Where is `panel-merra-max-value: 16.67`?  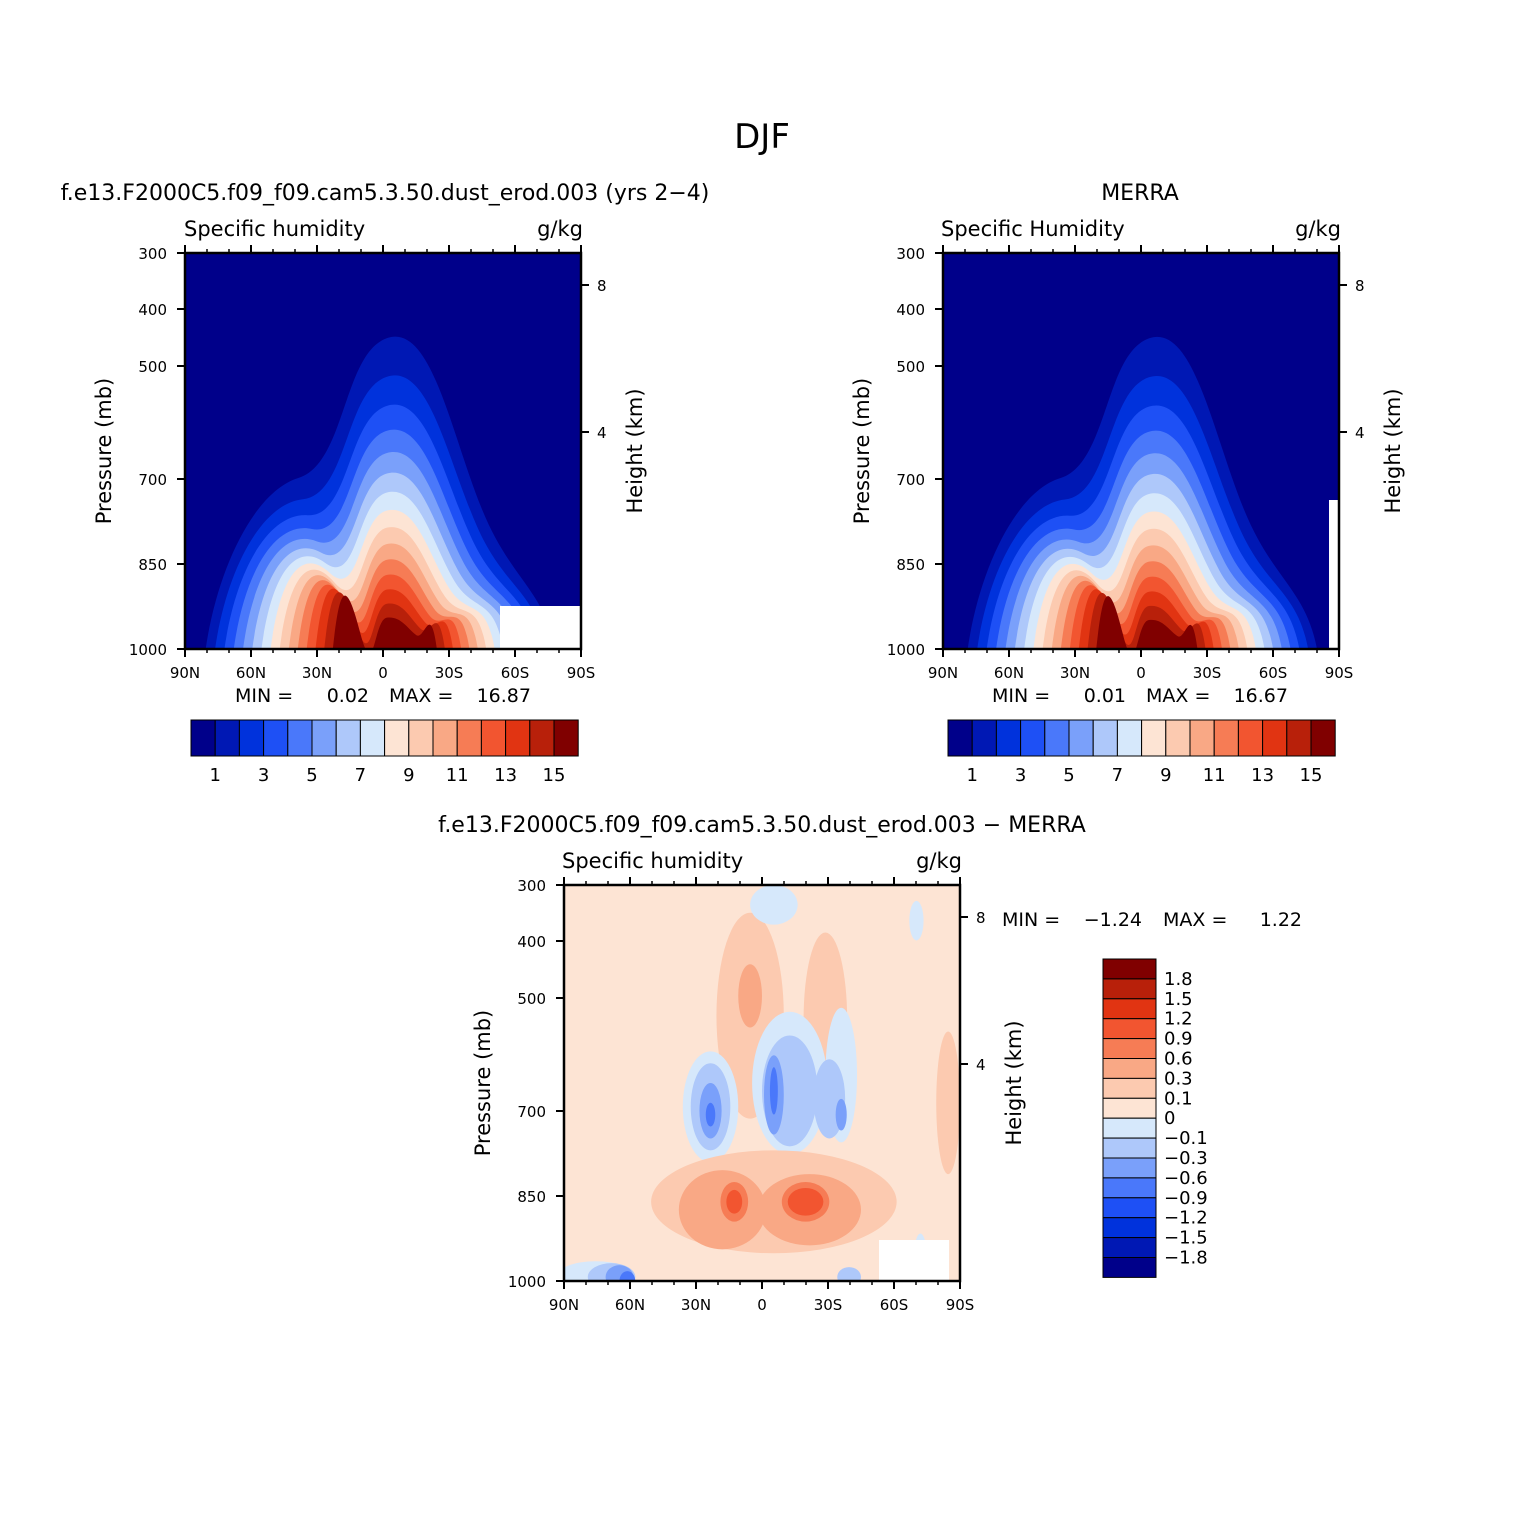
panel-merra-max-value: 16.67 is located at coordinates (1261, 696).